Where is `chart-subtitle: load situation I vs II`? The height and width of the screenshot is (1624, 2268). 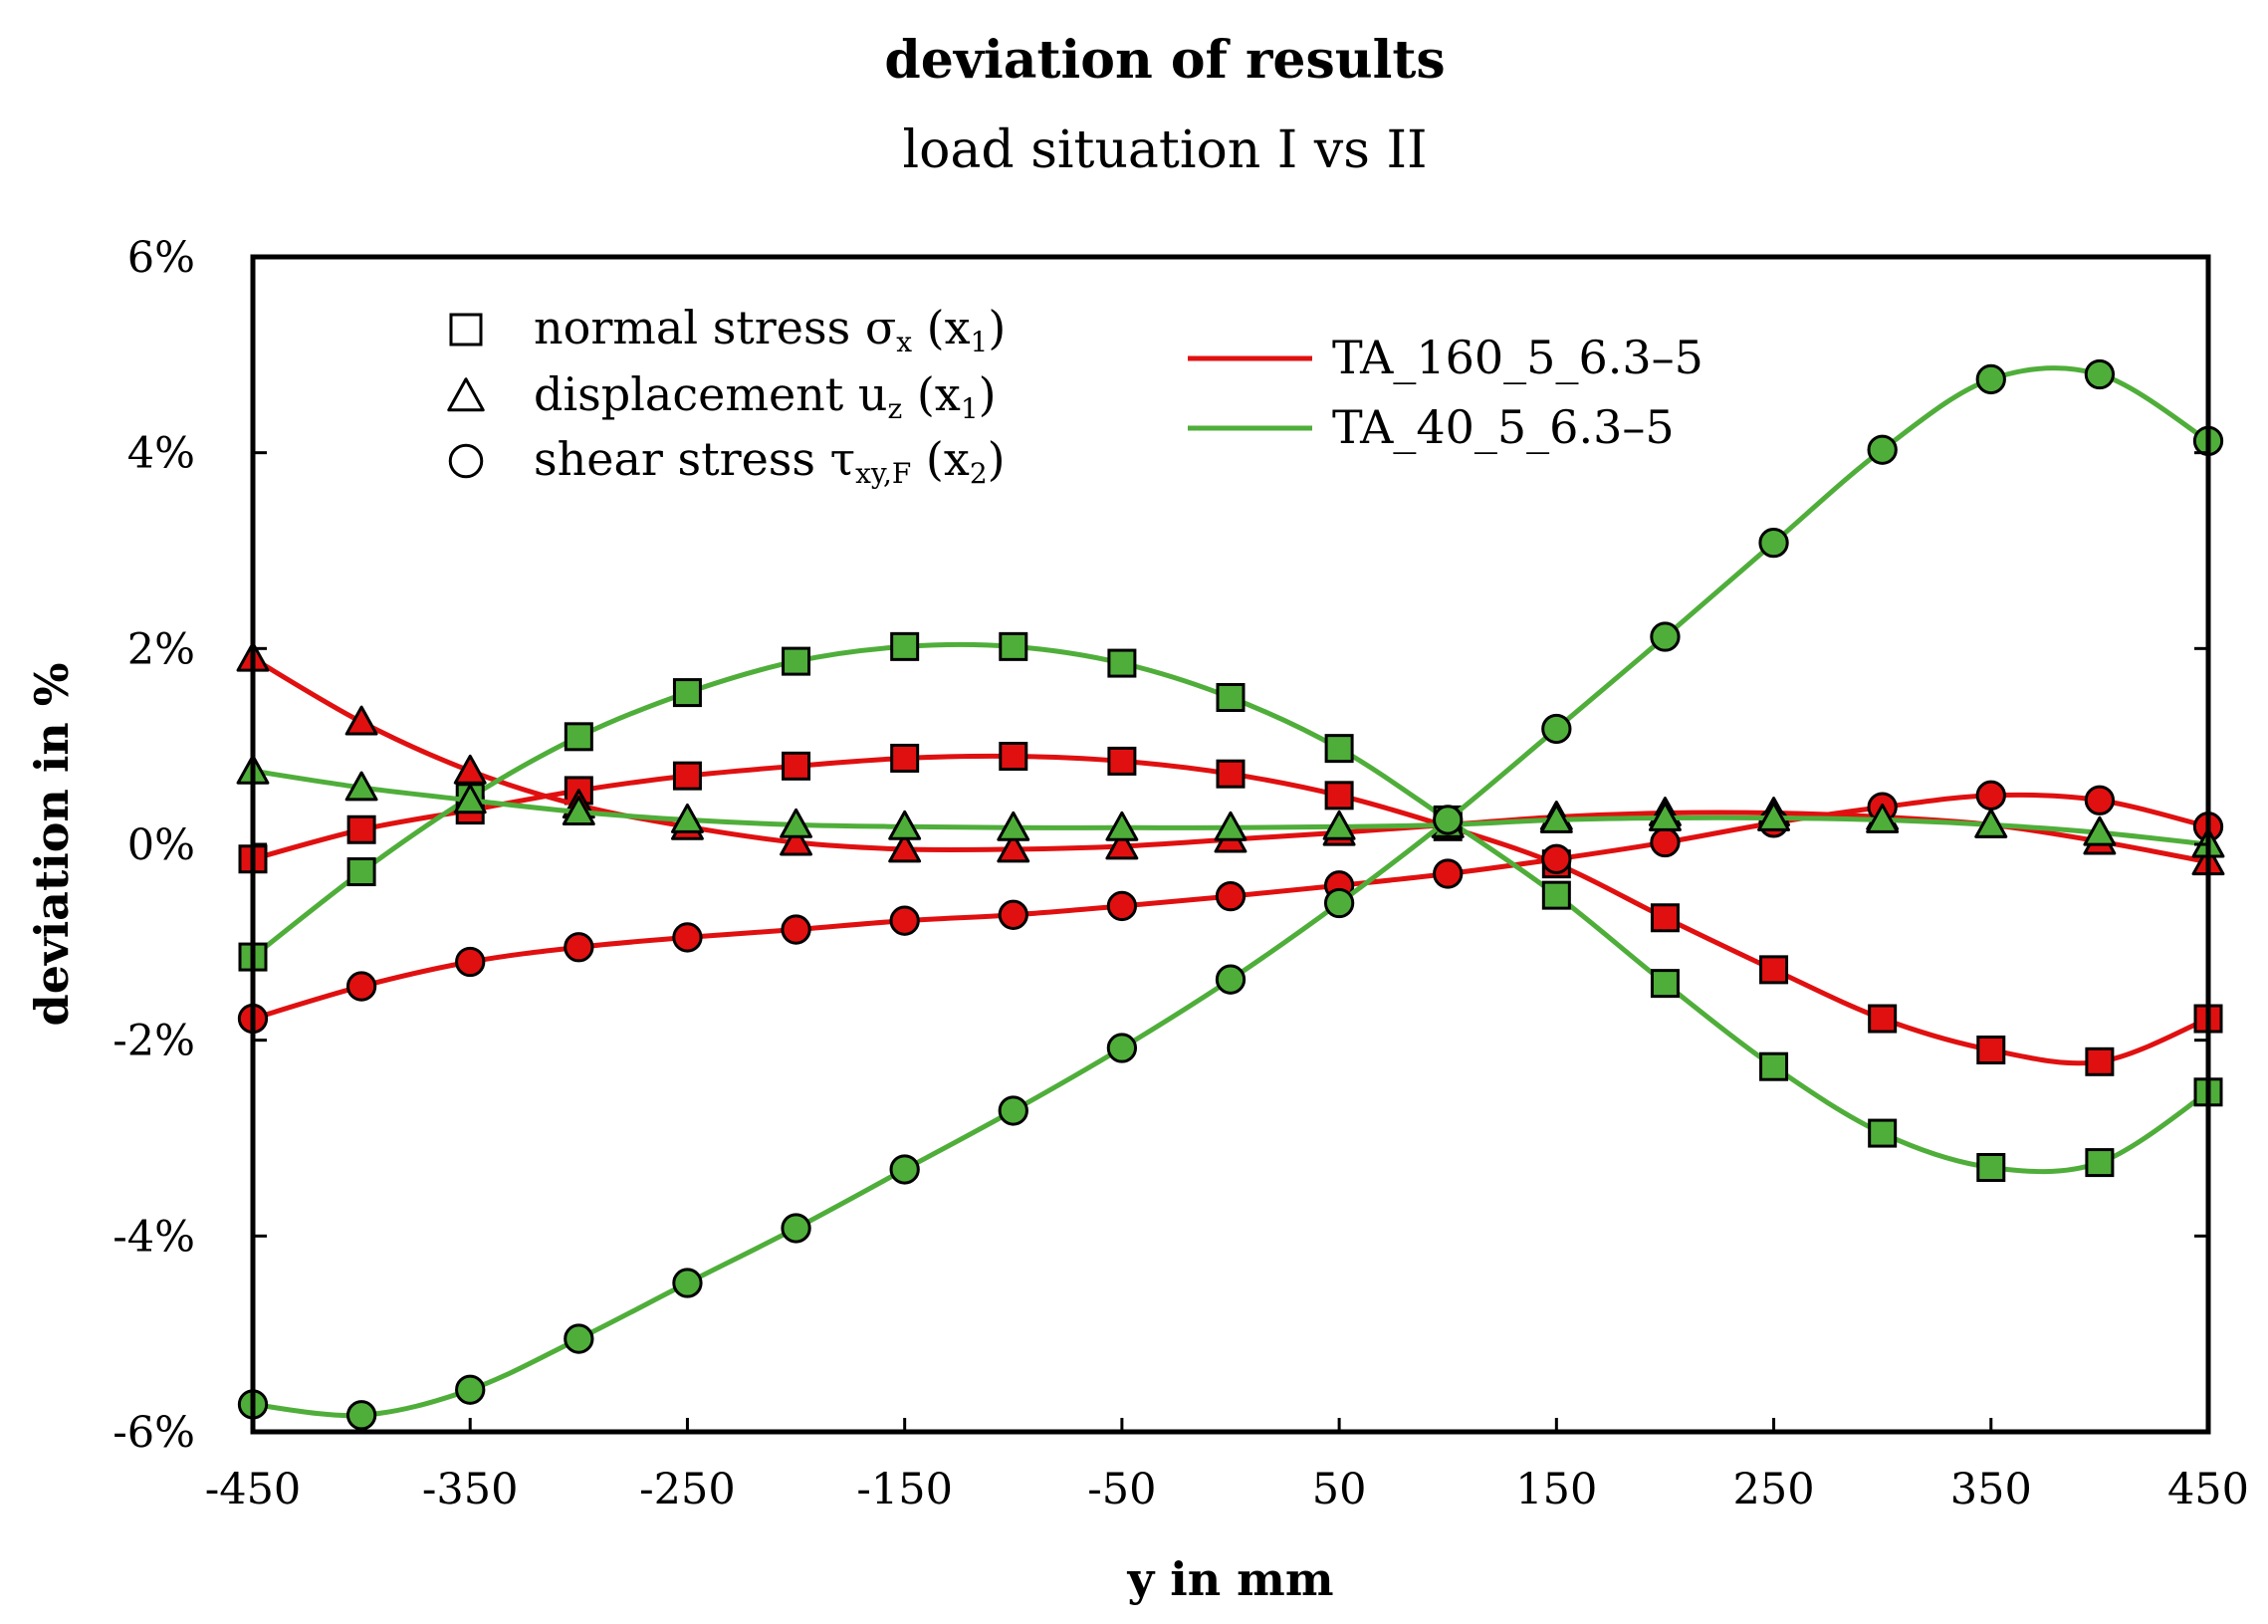 chart-subtitle: load situation I vs II is located at coordinates (1164, 150).